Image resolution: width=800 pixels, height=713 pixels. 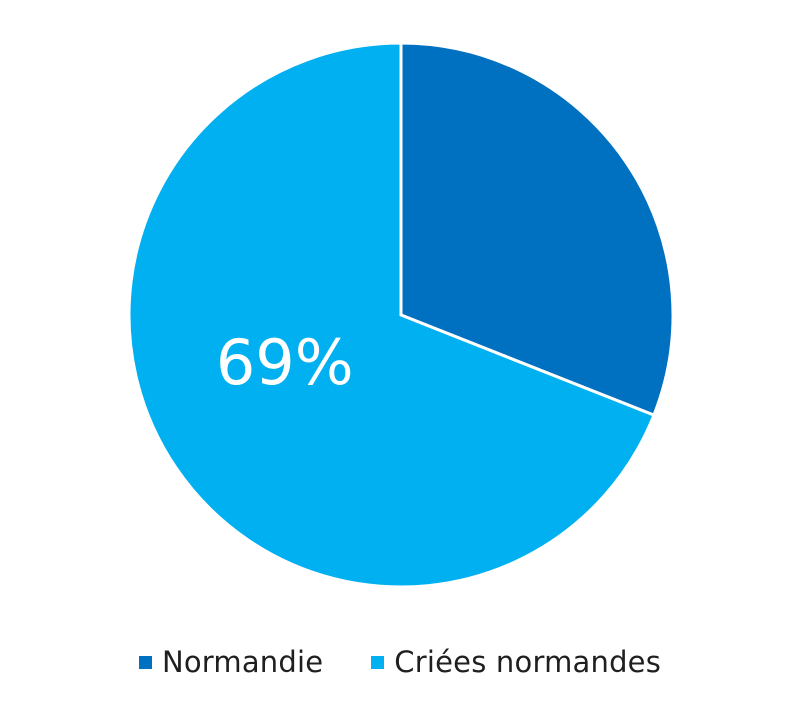 What do you see at coordinates (378, 662) in the screenshot?
I see `legend-swatch-criees-normandes` at bounding box center [378, 662].